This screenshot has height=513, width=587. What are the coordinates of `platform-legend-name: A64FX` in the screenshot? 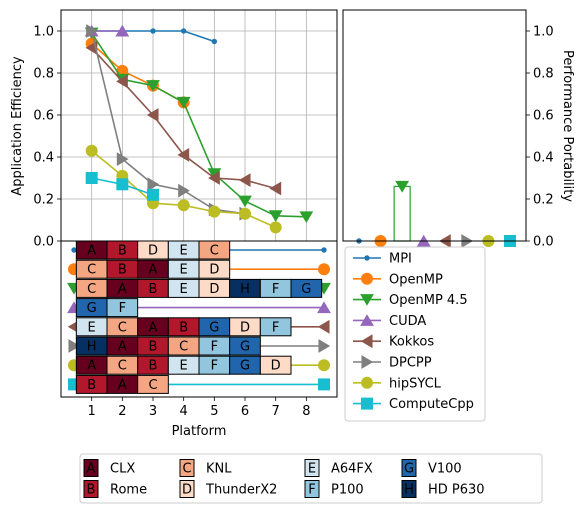 It's located at (352, 469).